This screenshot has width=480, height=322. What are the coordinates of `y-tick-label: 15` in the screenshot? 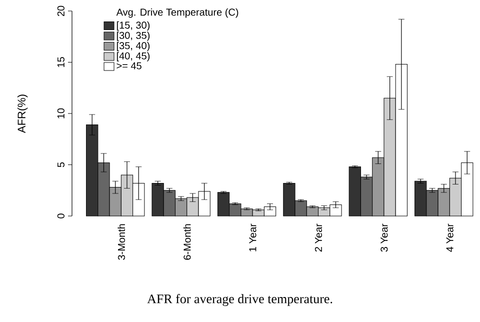 It's located at (60, 62).